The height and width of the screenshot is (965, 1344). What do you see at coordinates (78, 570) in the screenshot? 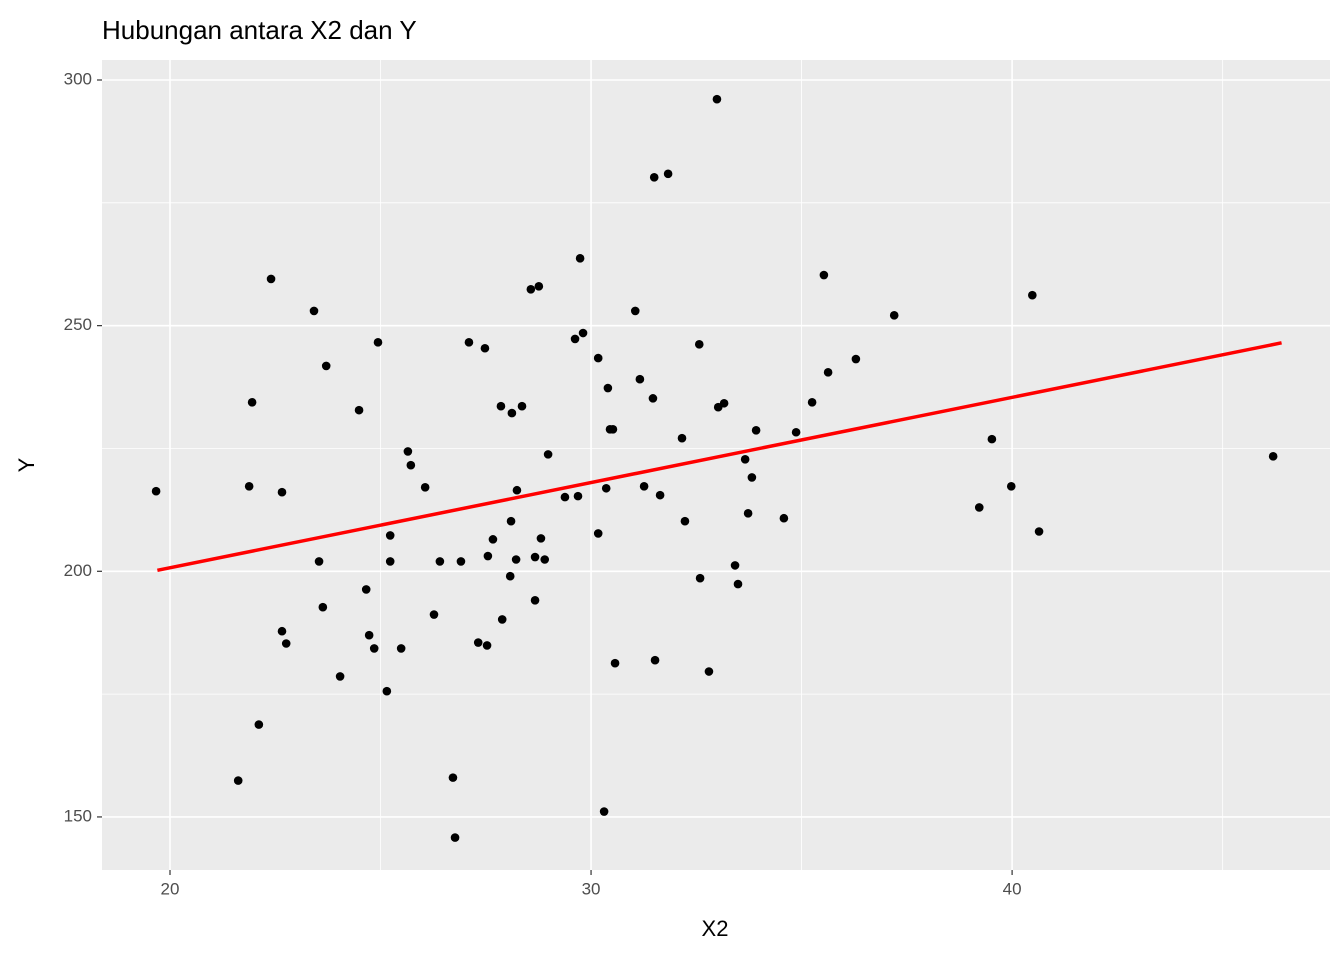
I see `y-tick-label: 200` at bounding box center [78, 570].